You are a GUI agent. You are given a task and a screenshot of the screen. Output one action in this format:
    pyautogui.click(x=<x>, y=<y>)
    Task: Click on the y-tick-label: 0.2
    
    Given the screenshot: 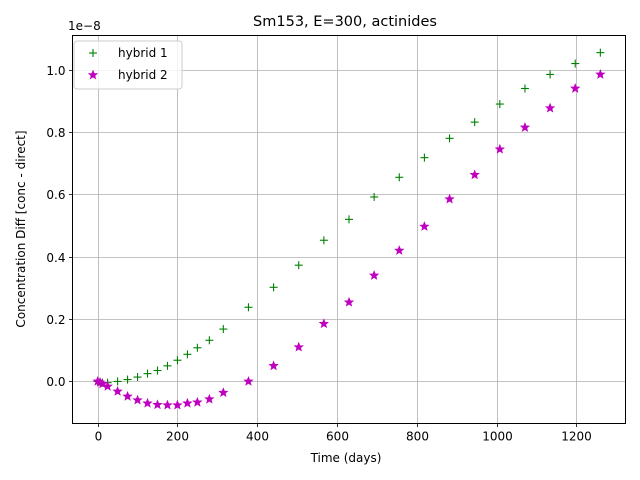 What is the action you would take?
    pyautogui.click(x=55, y=320)
    